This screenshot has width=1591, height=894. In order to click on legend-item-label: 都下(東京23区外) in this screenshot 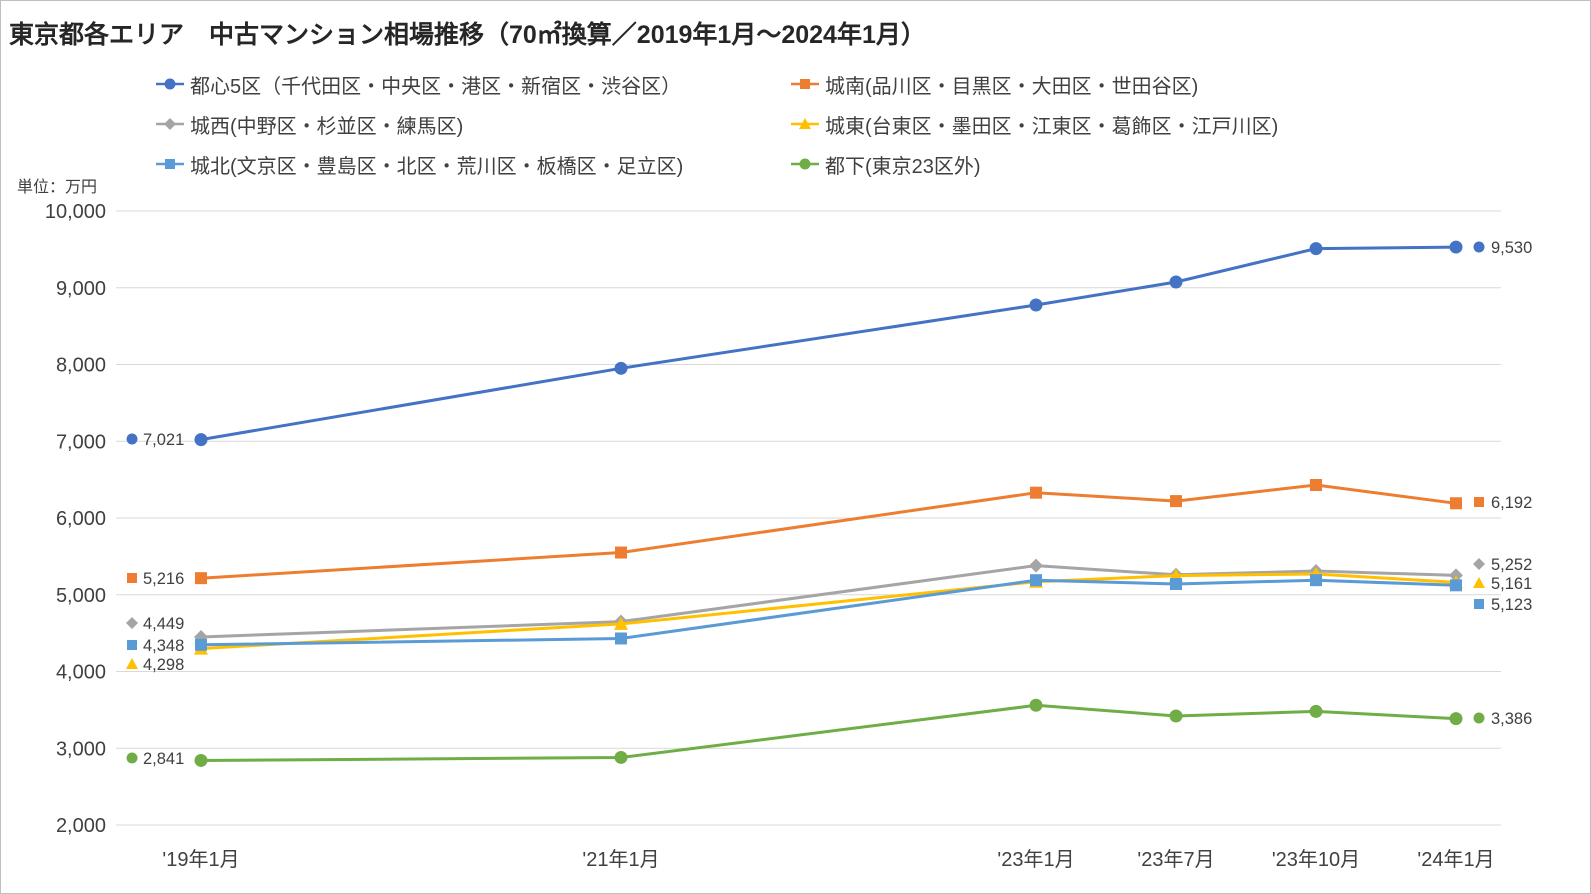, I will do `click(903, 166)`.